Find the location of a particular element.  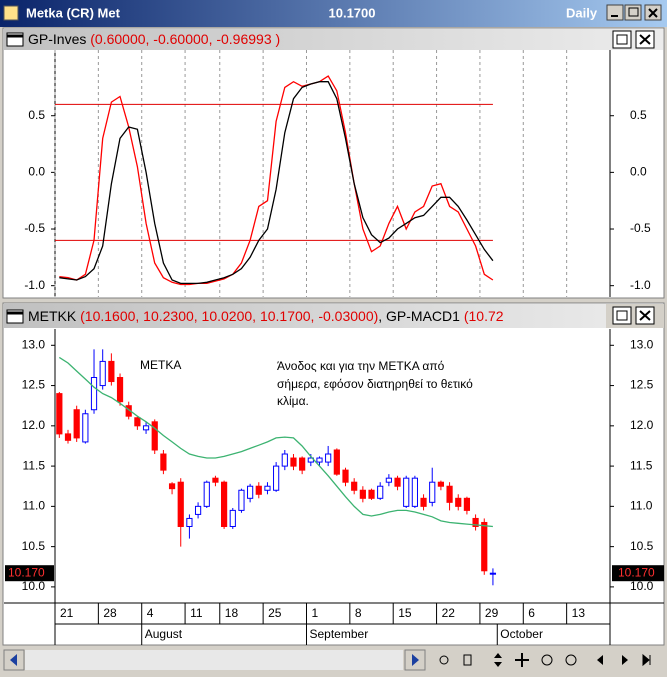

y-tick-label: 0.0 is located at coordinates (36, 172).